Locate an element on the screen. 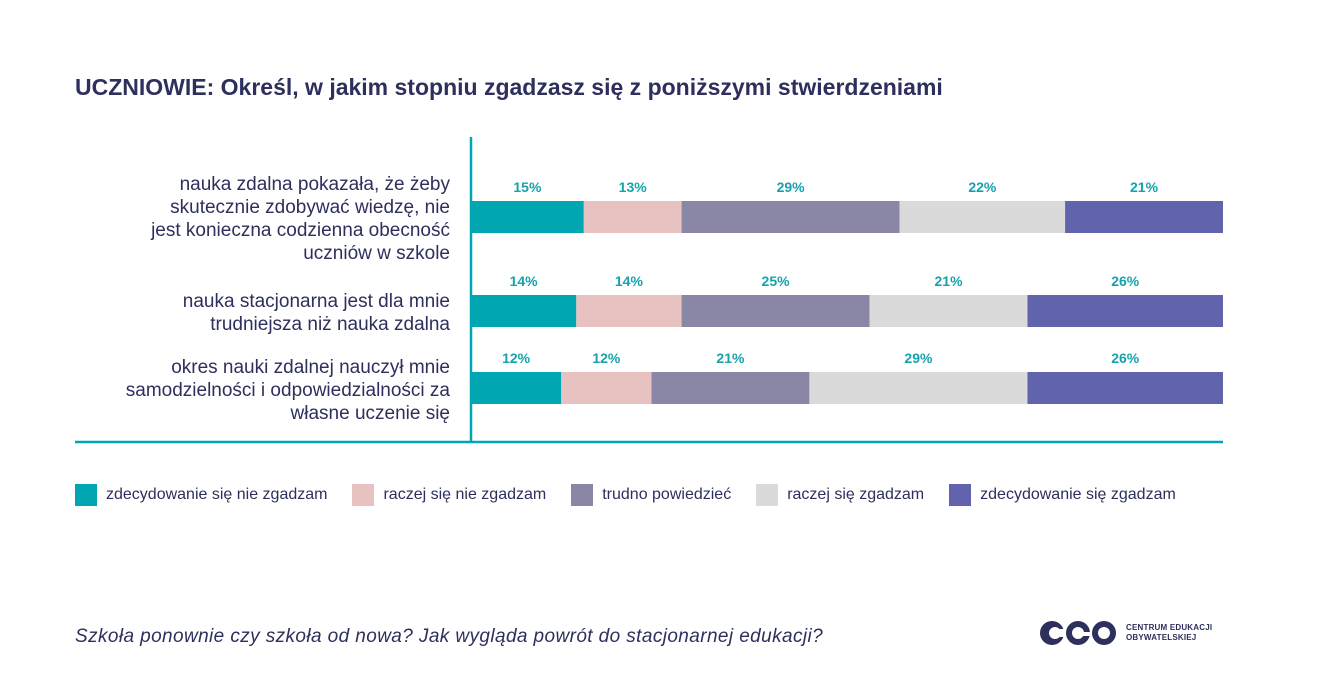 This screenshot has width=1336, height=698. category-label-line: samodzielności i odpowiedzialności za is located at coordinates (287, 390).